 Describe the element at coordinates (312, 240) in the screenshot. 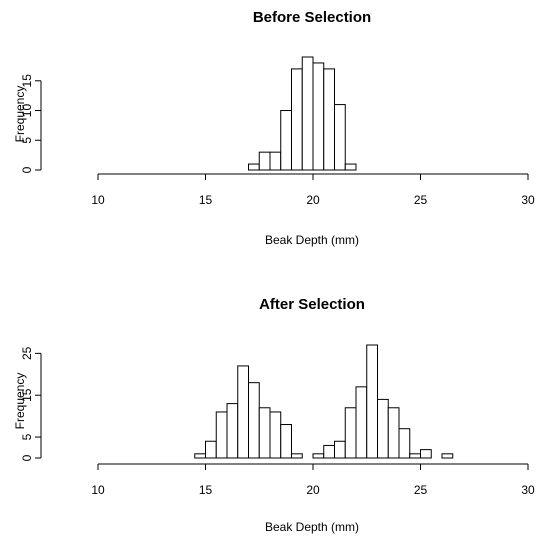

I see `x-axis-label-before: Beak Depth (mm)` at that location.